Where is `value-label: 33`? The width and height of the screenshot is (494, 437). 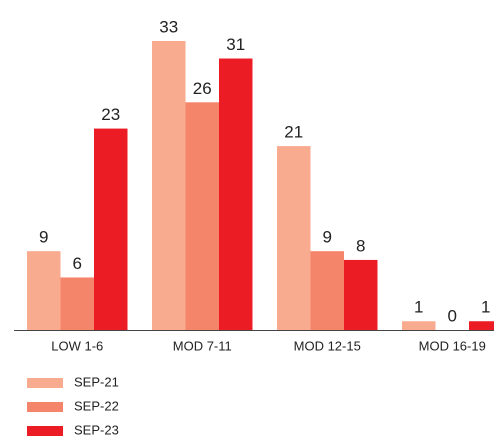 value-label: 33 is located at coordinates (168, 26).